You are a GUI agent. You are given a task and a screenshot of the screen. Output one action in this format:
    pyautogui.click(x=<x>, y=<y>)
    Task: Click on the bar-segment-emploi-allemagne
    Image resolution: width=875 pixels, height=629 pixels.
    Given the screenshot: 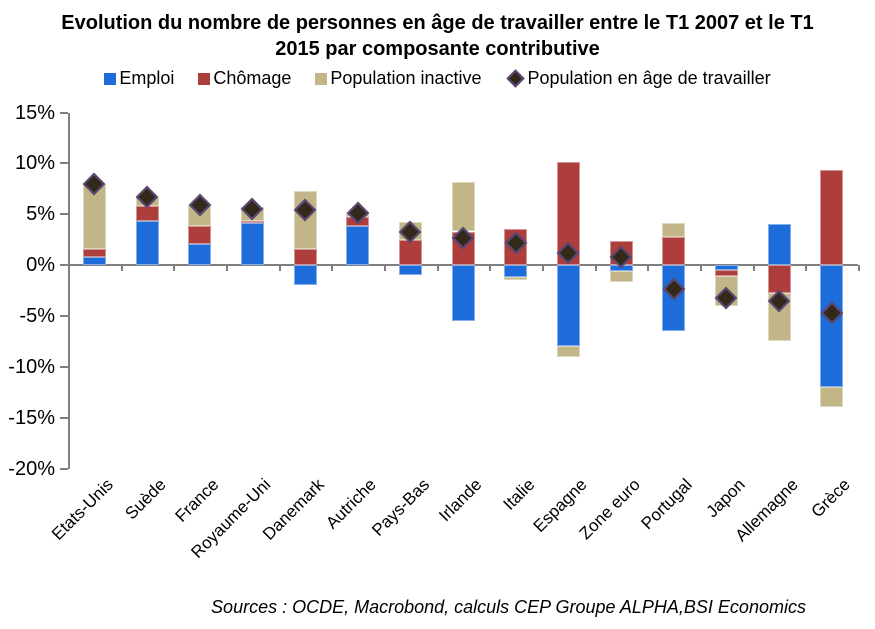 What is the action you would take?
    pyautogui.click(x=779, y=245)
    